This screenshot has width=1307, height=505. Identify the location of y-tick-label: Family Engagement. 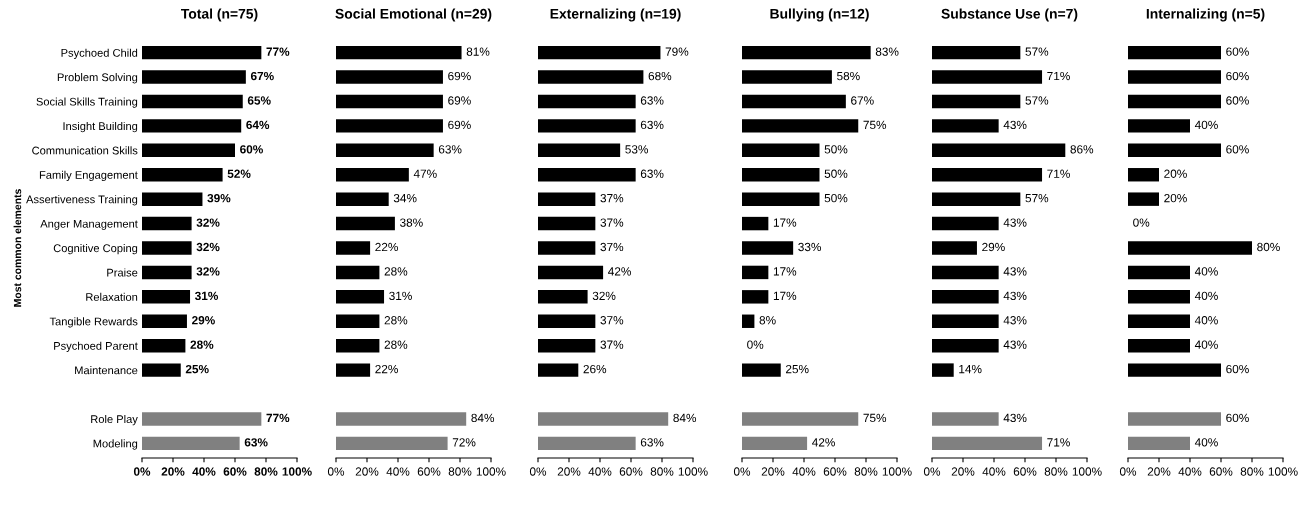
(88, 176).